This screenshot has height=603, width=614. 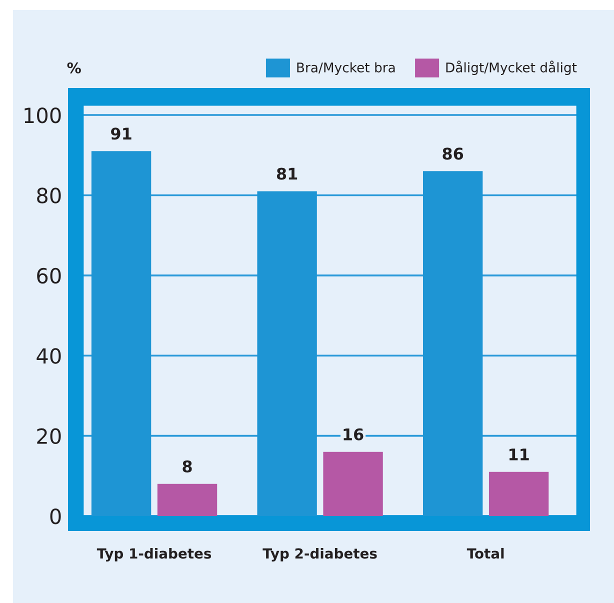 I want to click on y-axis-title: %, so click(x=74, y=68).